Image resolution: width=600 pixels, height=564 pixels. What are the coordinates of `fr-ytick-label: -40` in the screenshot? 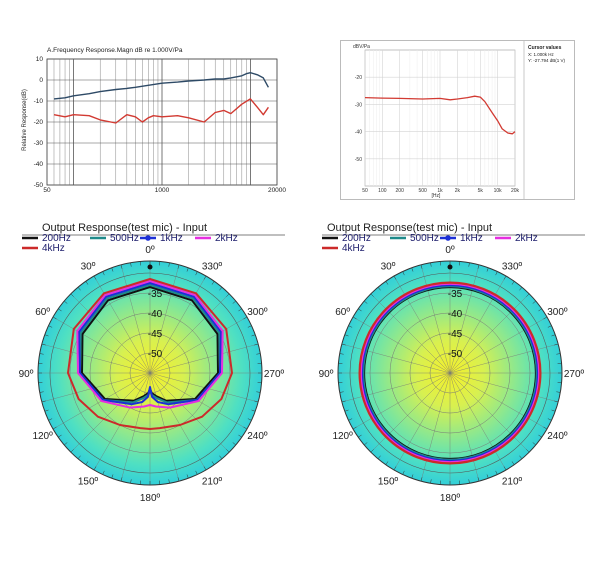 It's located at (39, 164).